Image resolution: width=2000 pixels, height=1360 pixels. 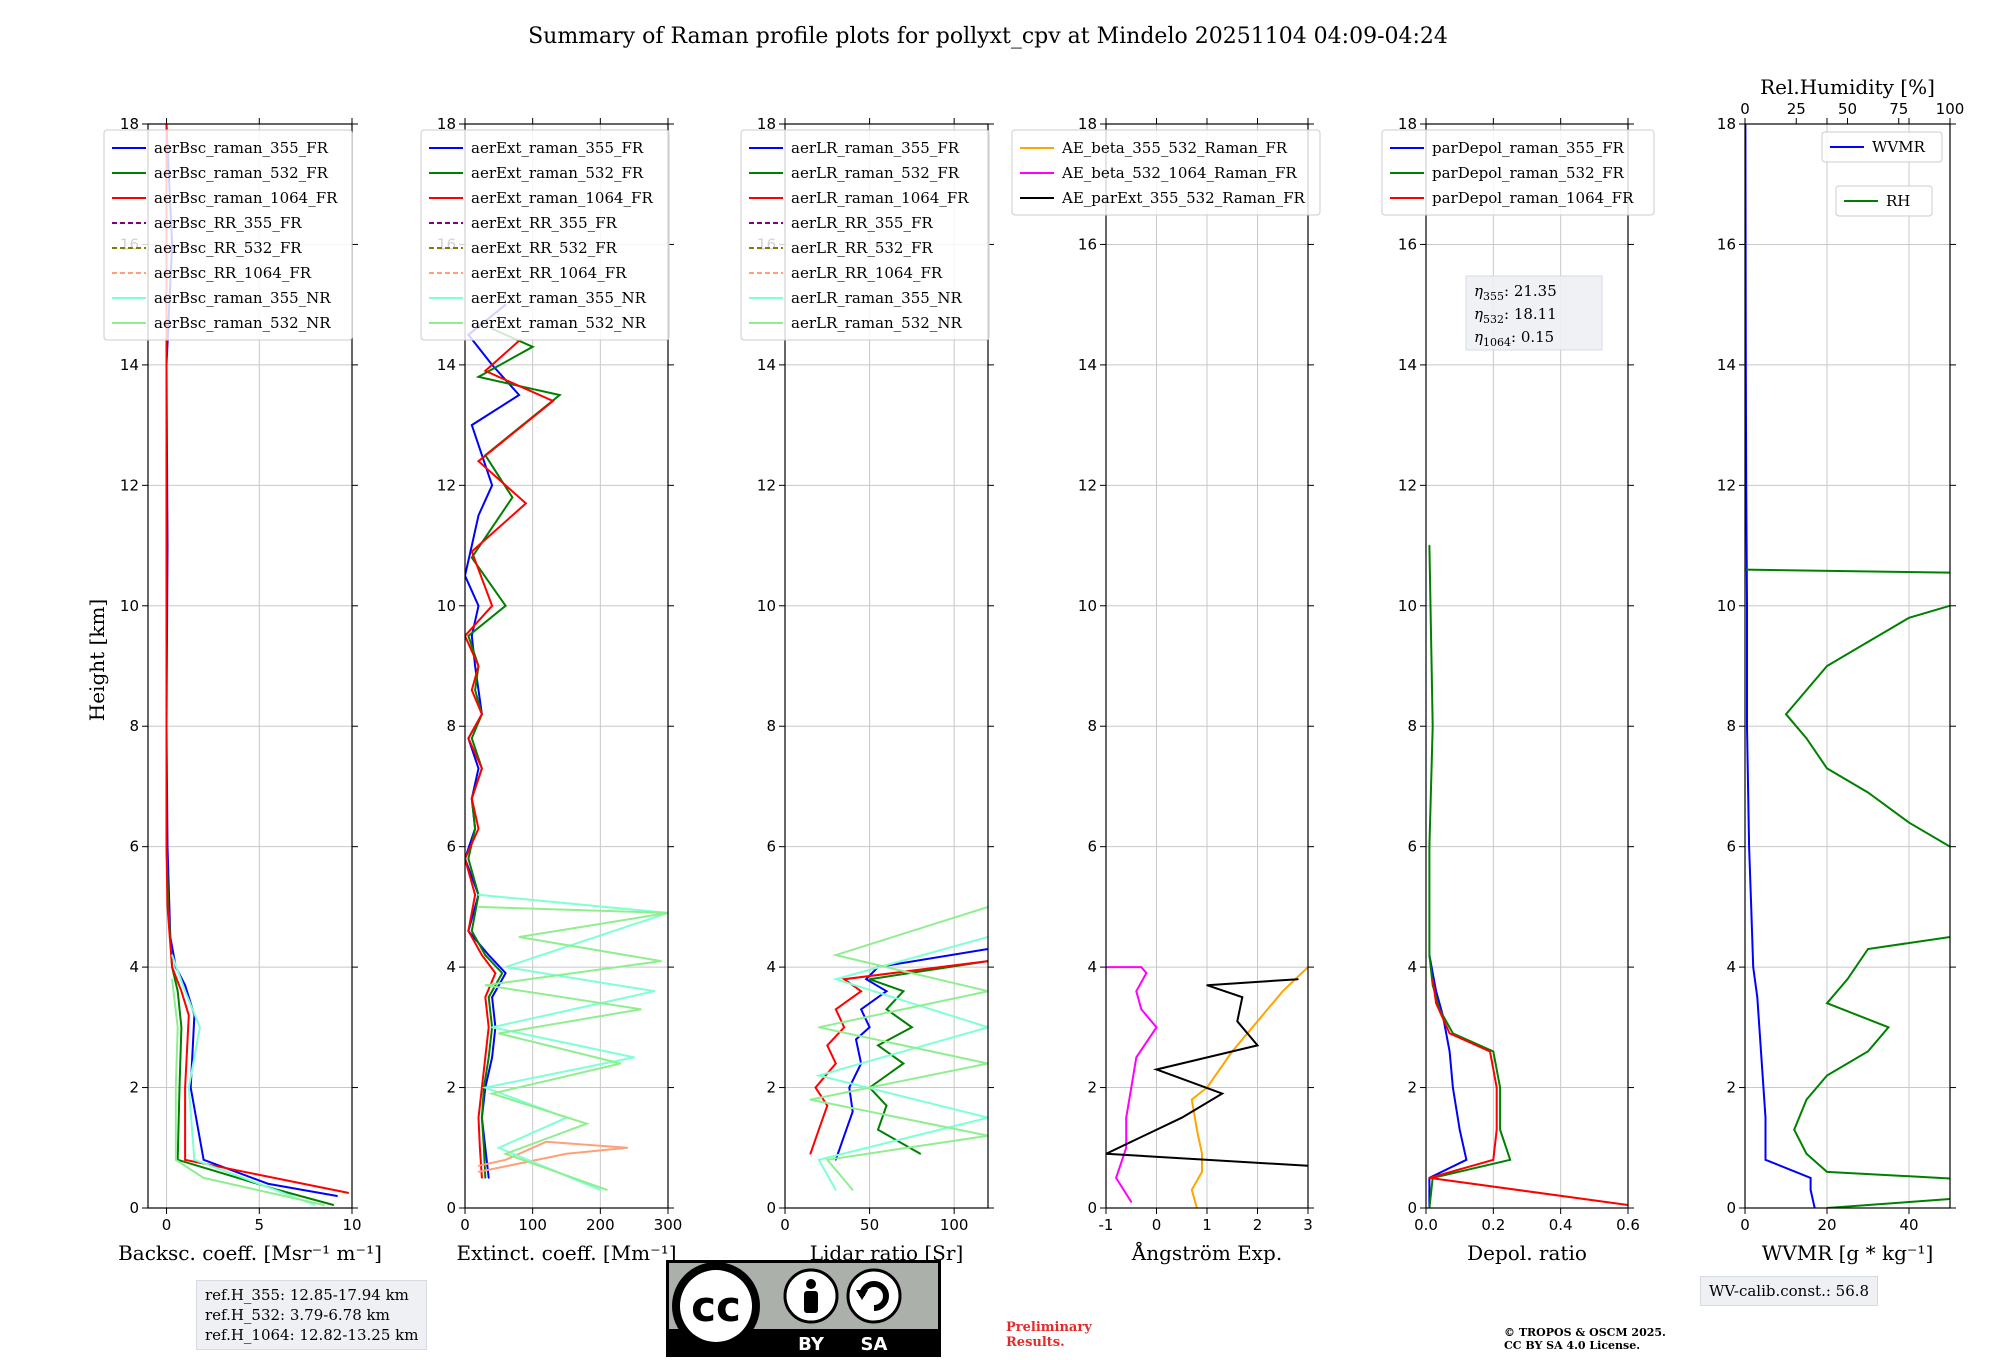 What do you see at coordinates (1731, 726) in the screenshot?
I see `y-tick-label: 8` at bounding box center [1731, 726].